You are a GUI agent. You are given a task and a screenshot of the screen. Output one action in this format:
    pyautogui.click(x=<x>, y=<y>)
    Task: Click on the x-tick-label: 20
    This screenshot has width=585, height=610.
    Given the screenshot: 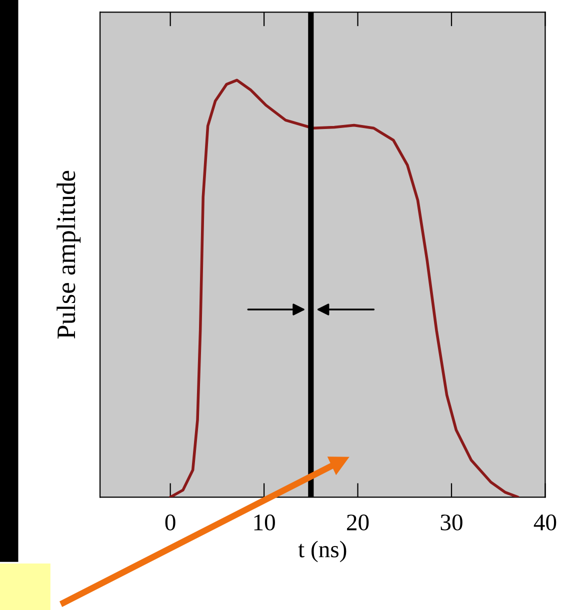 What is the action you would take?
    pyautogui.click(x=358, y=522)
    